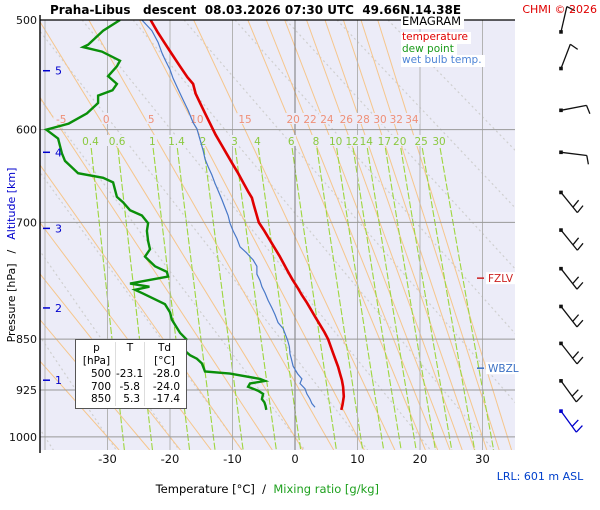 The width and height of the screenshot is (600, 510). I want to click on table-cell: -5.8, so click(129, 386).